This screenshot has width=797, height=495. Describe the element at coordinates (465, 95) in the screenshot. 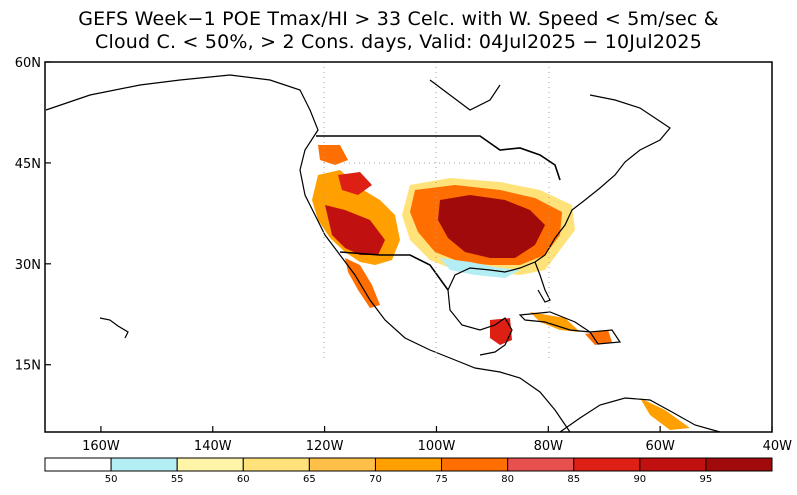

I see `coast-hudson` at that location.